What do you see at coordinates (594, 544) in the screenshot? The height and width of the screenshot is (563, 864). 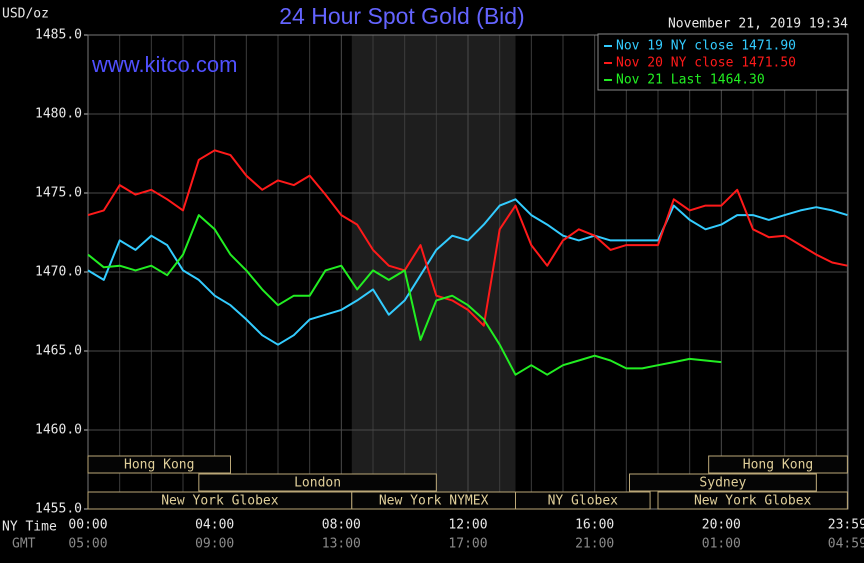 I see `x2-tick-label: 21:00` at bounding box center [594, 544].